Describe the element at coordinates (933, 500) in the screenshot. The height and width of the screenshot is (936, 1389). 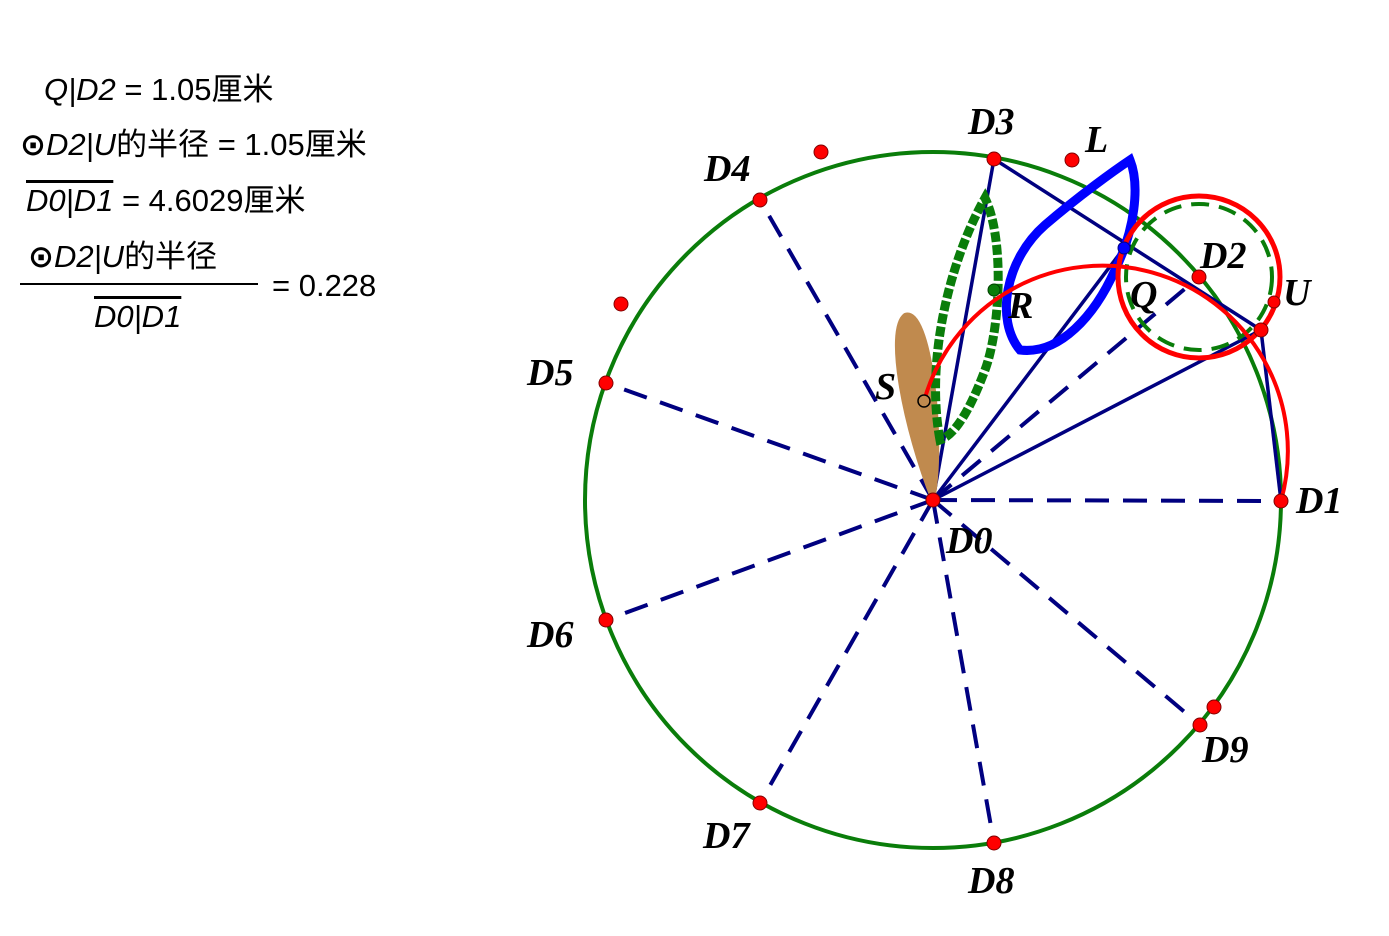
I see `point-d0` at that location.